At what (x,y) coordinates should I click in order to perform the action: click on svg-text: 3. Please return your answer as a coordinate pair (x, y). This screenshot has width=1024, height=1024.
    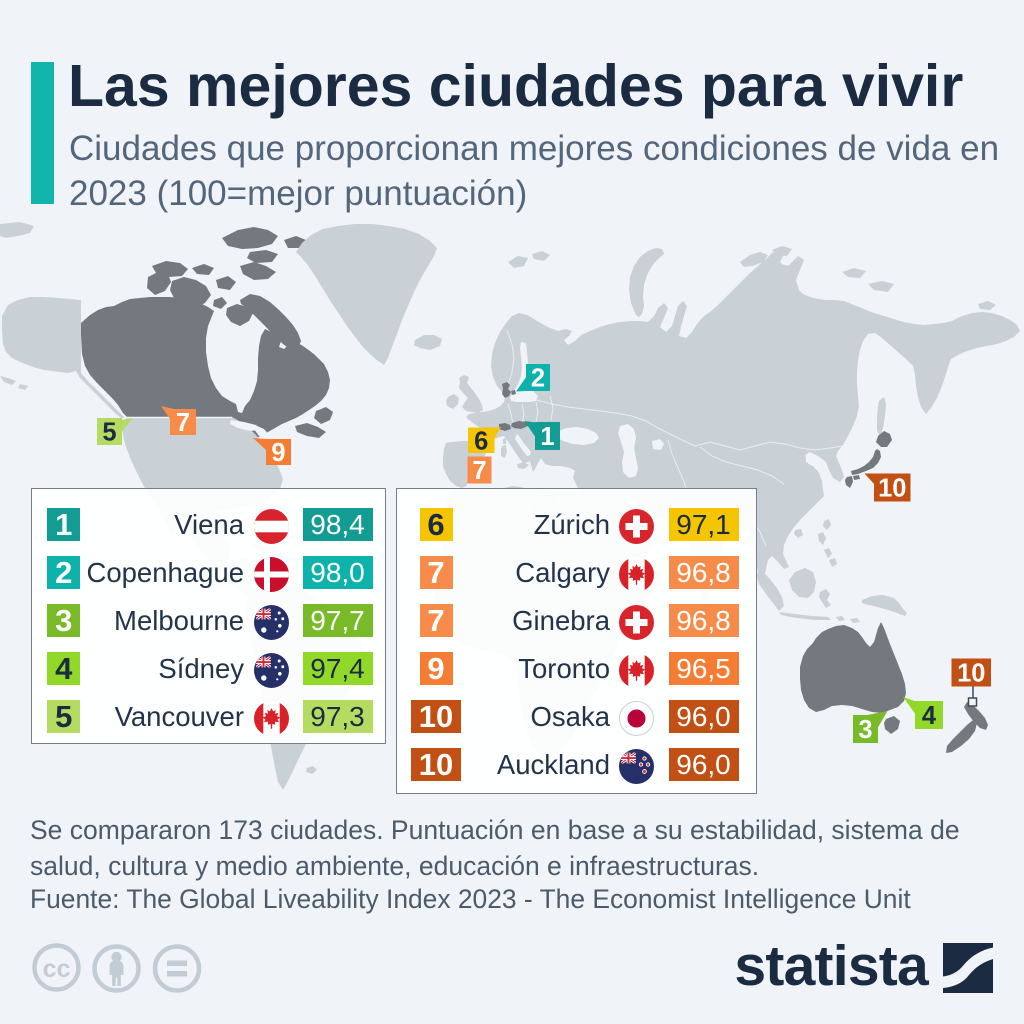
    Looking at the image, I should click on (865, 730).